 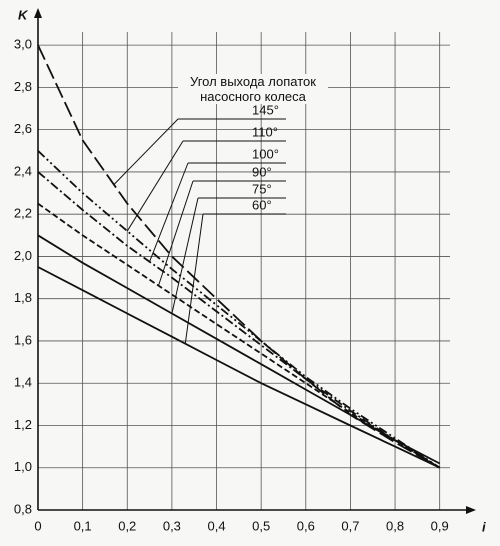 What do you see at coordinates (265, 153) in the screenshot?
I see `legend-label: 100°` at bounding box center [265, 153].